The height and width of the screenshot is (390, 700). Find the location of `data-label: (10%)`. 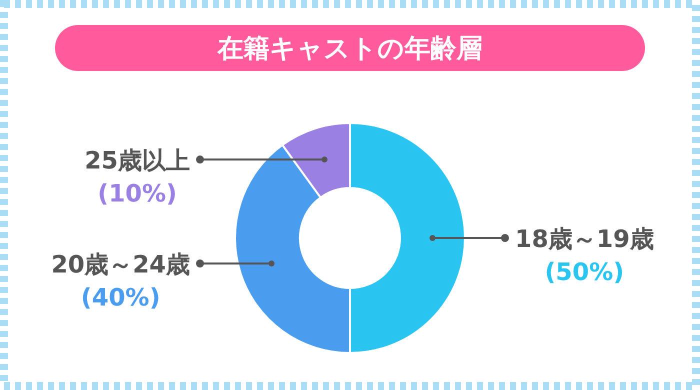

data-label: (10%) is located at coordinates (137, 194).